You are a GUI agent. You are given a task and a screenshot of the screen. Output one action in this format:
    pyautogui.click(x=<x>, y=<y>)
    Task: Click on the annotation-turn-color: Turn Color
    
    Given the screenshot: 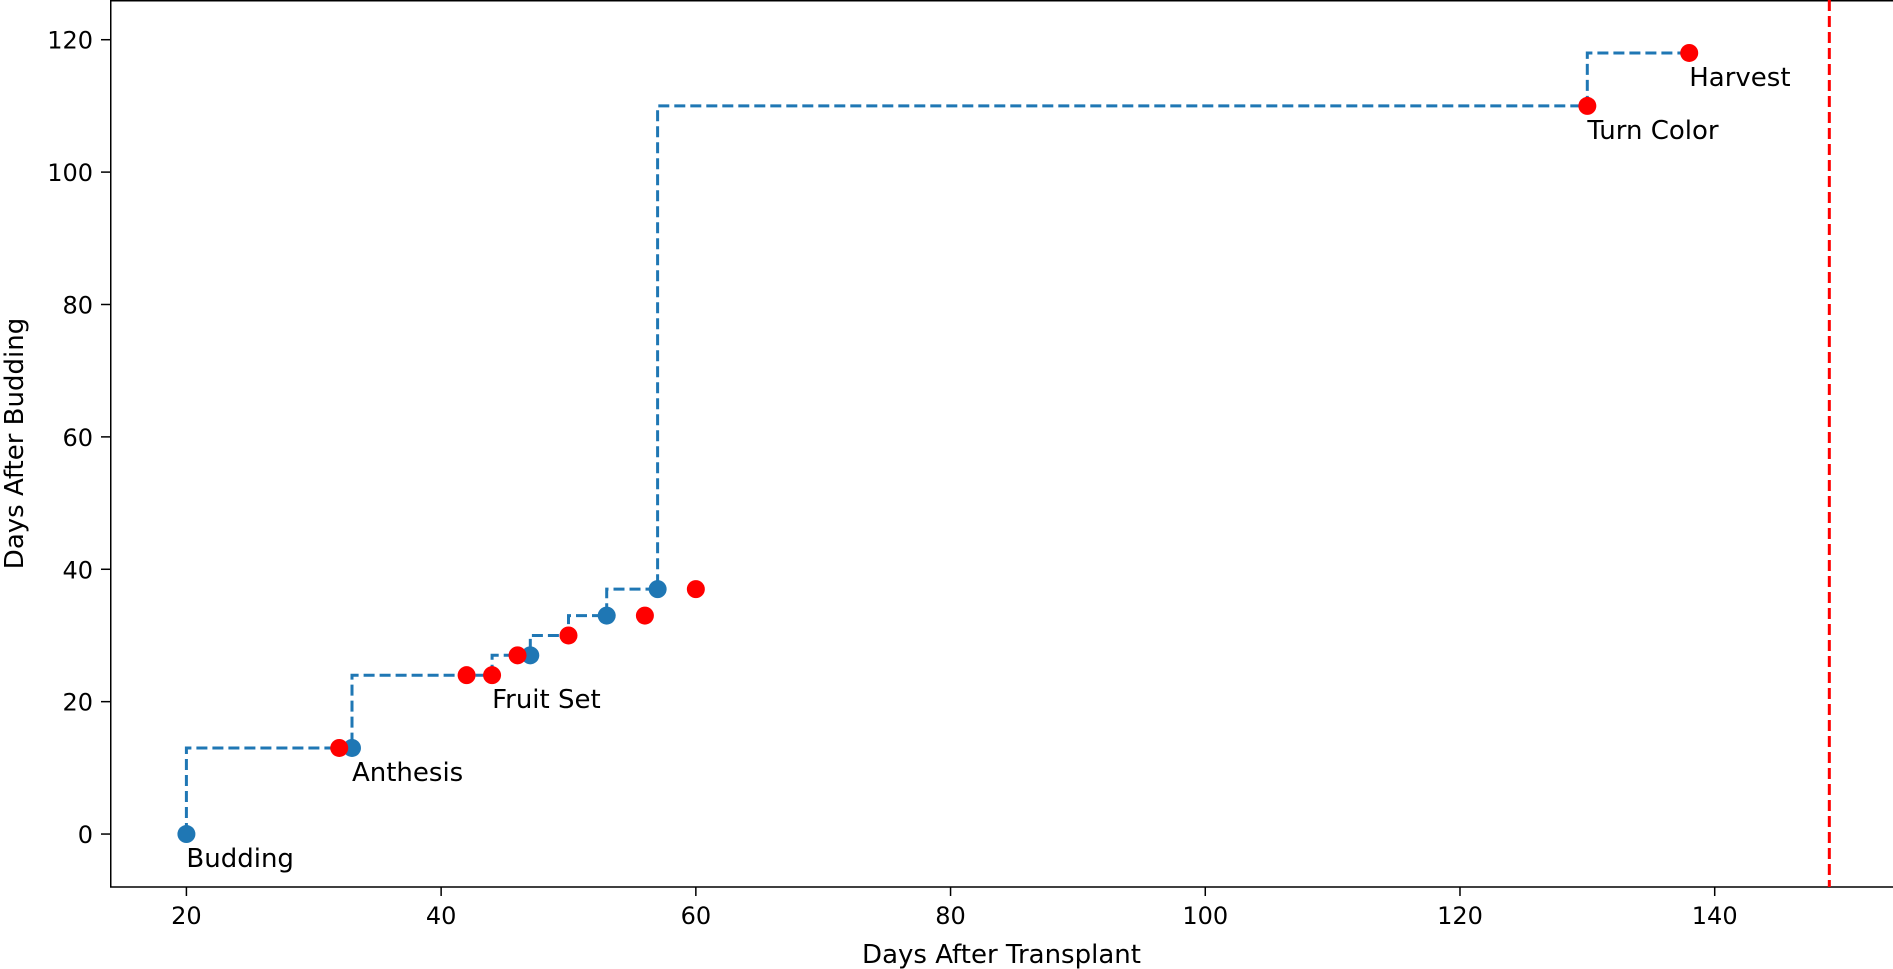 What is the action you would take?
    pyautogui.click(x=1652, y=131)
    